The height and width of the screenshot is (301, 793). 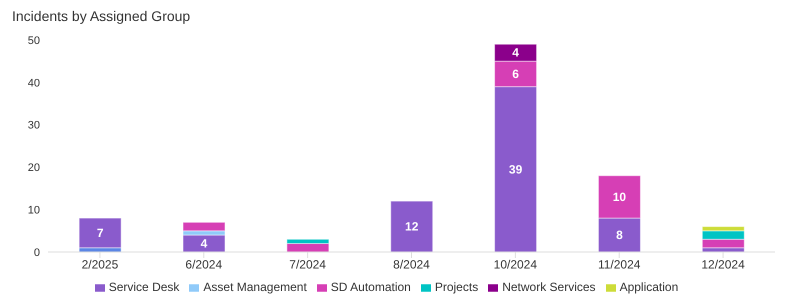 I want to click on data-label: 7, so click(x=100, y=233).